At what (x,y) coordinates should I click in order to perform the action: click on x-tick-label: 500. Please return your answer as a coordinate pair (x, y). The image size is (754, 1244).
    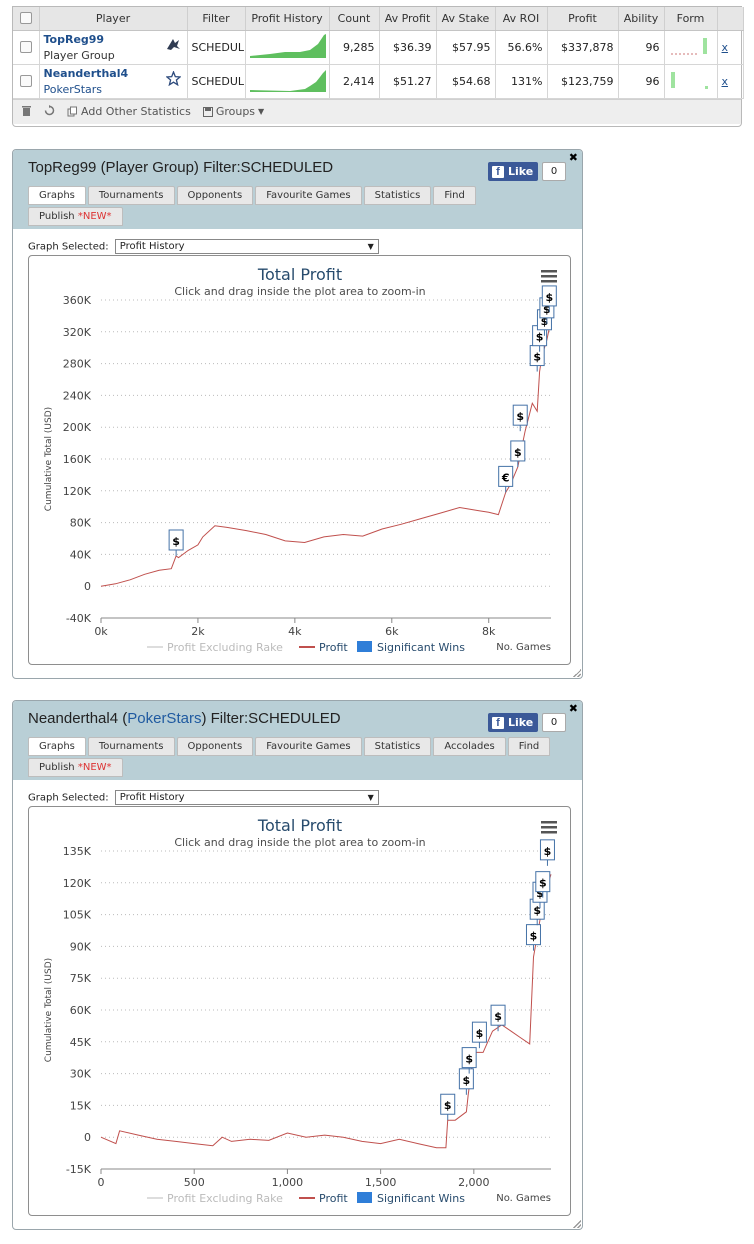
    Looking at the image, I should click on (194, 1182).